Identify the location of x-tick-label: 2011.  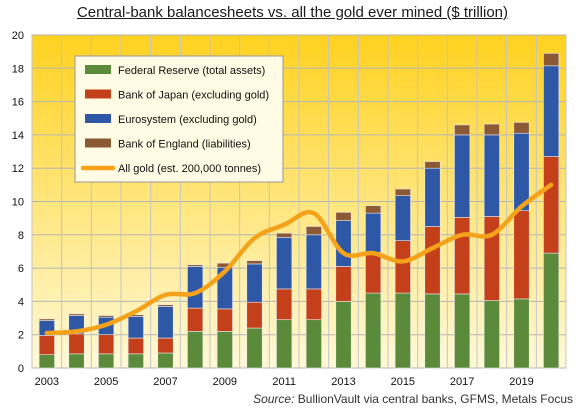
(284, 382).